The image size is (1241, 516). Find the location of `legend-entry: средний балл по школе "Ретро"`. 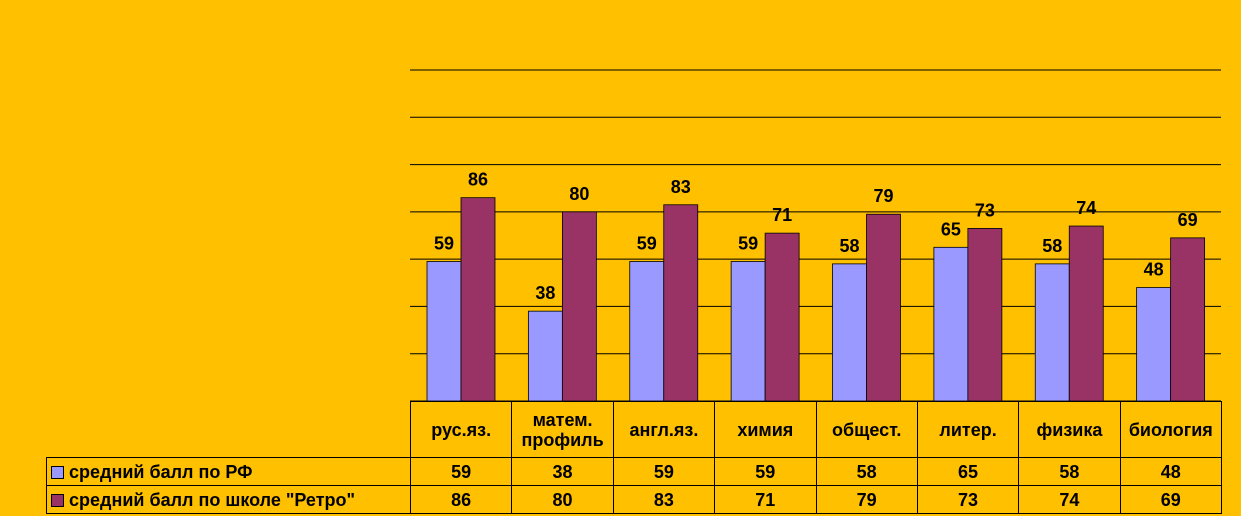

legend-entry: средний балл по школе "Ретро" is located at coordinates (228, 499).